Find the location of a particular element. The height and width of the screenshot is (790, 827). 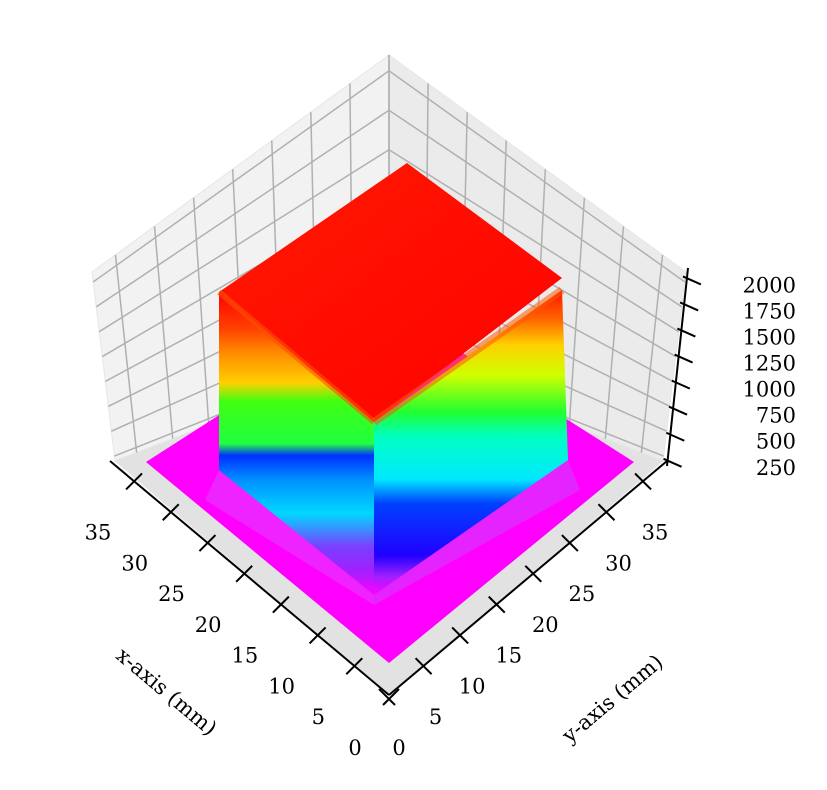

x-tick-label: 20 is located at coordinates (208, 625).